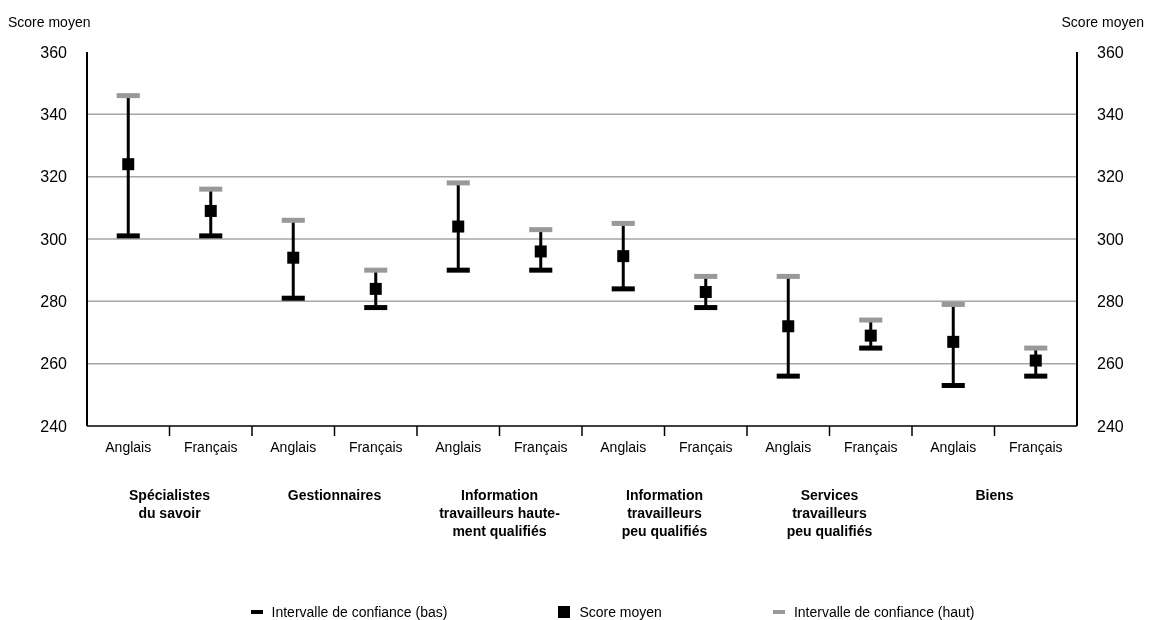 Image resolution: width=1152 pixels, height=620 pixels. Describe the element at coordinates (54, 177) in the screenshot. I see `y-tick-label: 320` at that location.